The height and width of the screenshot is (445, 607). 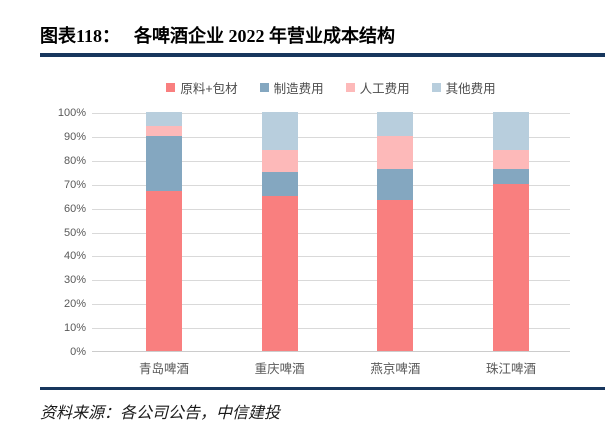 I want to click on gridline-50%, so click(x=331, y=233).